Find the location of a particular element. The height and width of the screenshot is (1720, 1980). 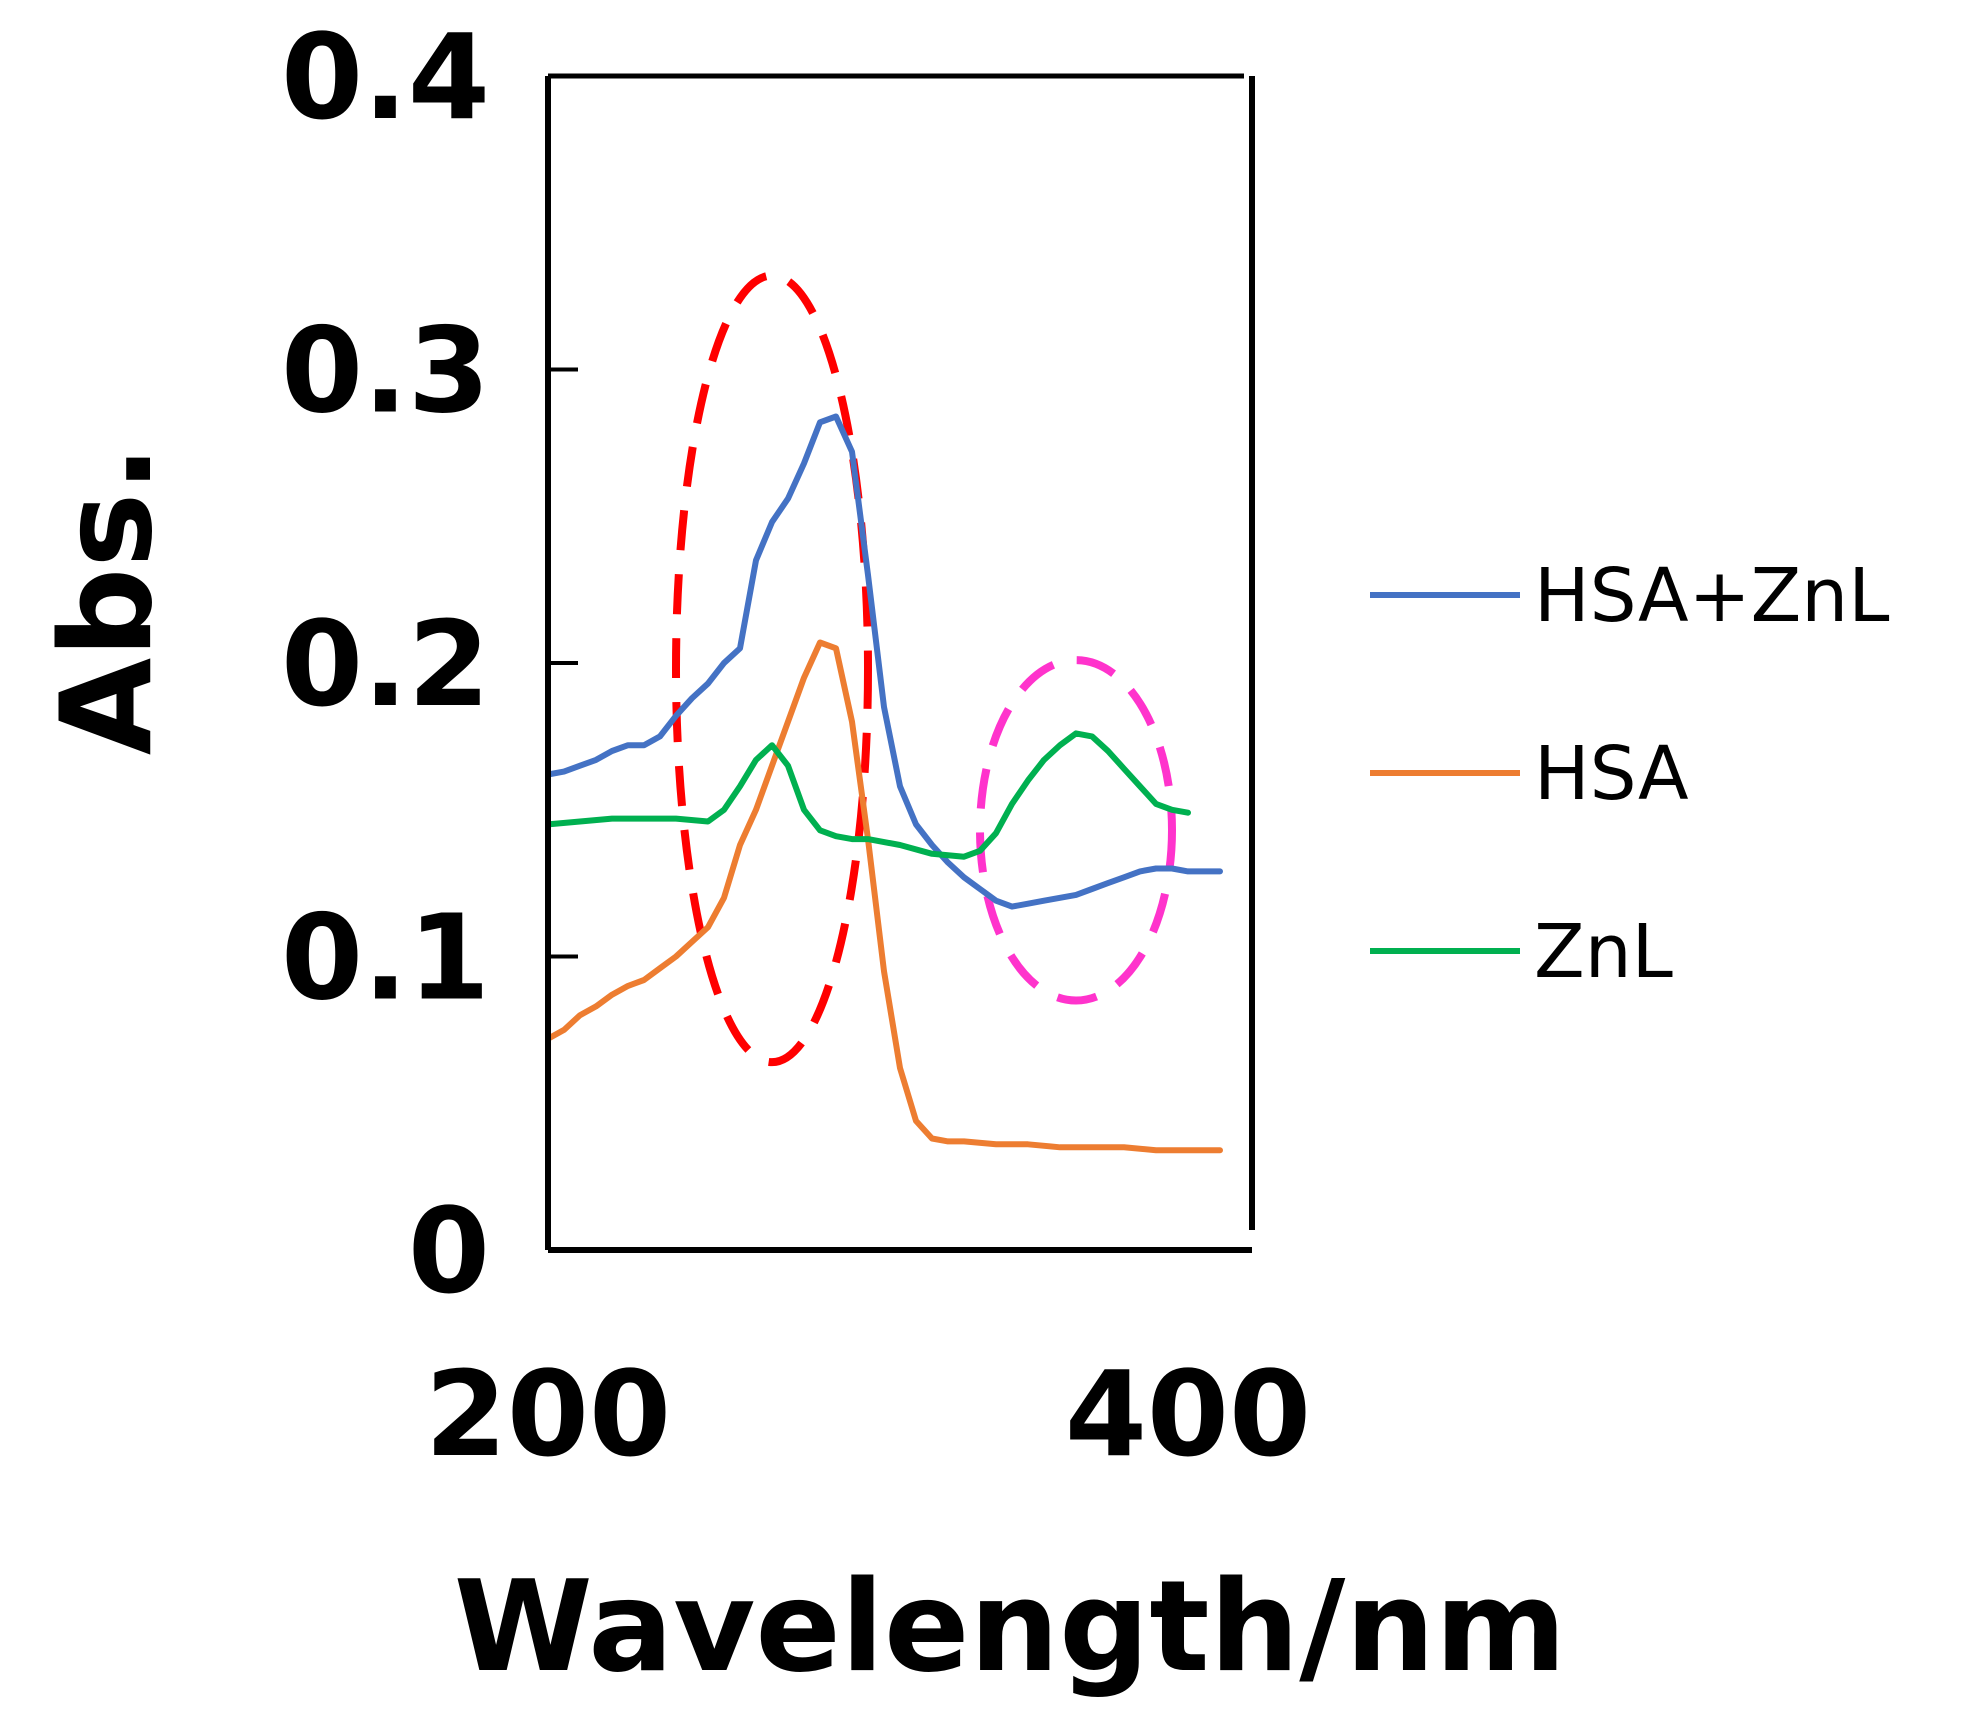

y-tick-label: 0.1 is located at coordinates (385, 958).